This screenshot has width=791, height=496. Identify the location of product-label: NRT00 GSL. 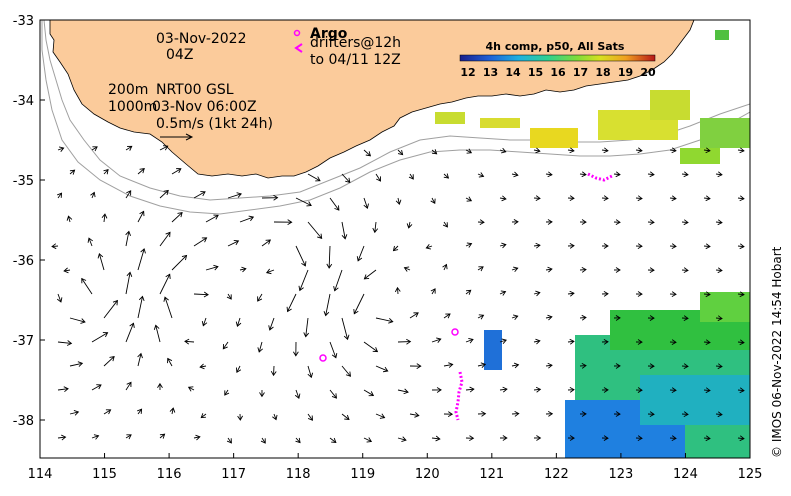
(195, 90).